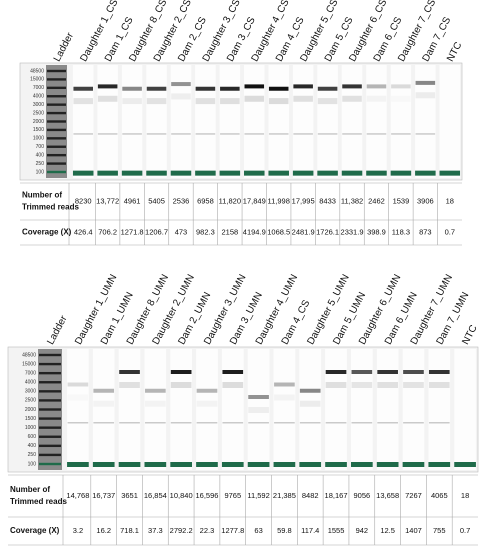 The width and height of the screenshot is (486, 550). What do you see at coordinates (279, 200) in the screenshot?
I see `reads-cell: 11,998` at bounding box center [279, 200].